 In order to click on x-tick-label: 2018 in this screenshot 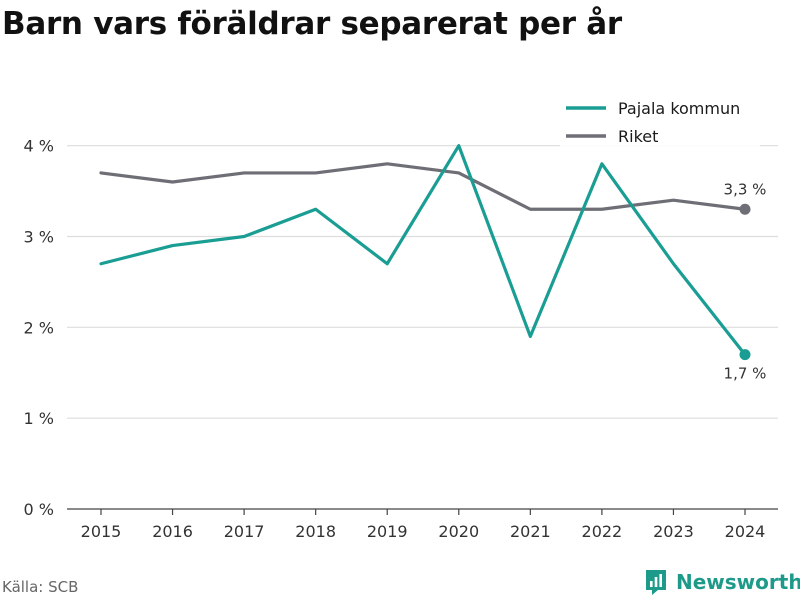, I will do `click(315, 531)`.